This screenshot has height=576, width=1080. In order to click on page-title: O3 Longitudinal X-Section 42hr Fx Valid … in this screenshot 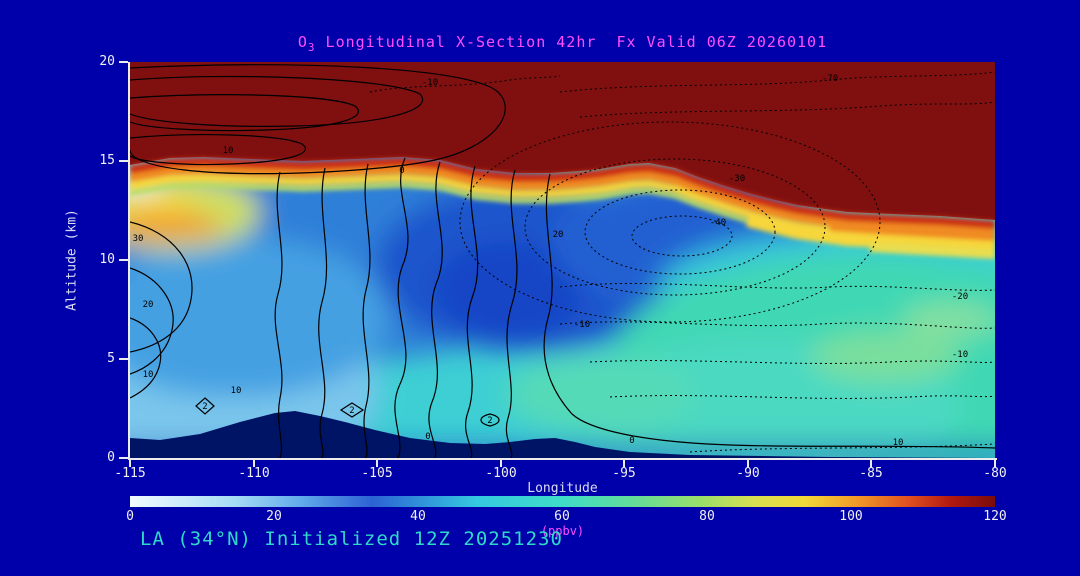, I will do `click(562, 43)`.